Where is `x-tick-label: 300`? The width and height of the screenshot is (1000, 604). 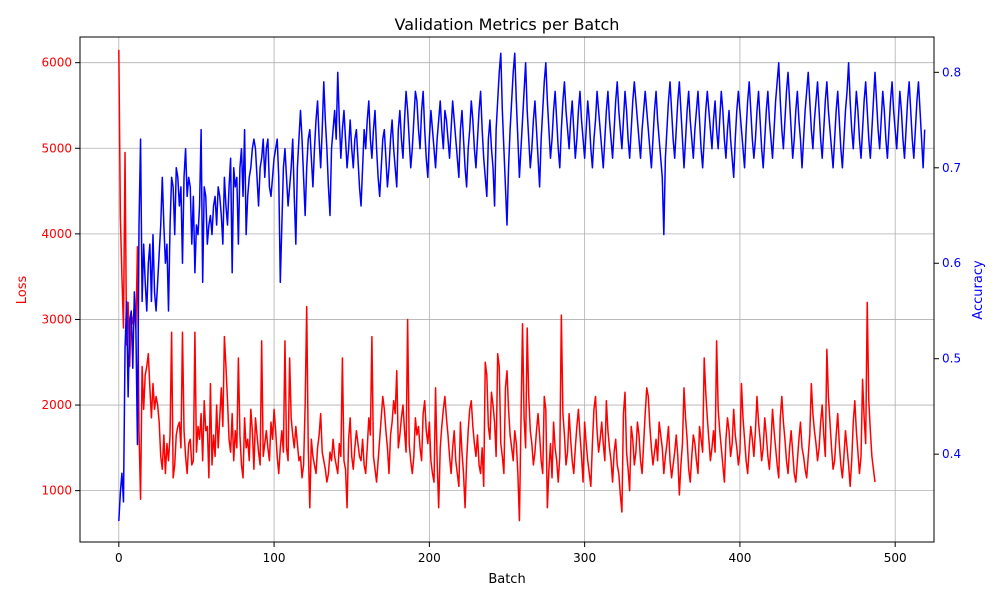
x-tick-label: 300 is located at coordinates (584, 558).